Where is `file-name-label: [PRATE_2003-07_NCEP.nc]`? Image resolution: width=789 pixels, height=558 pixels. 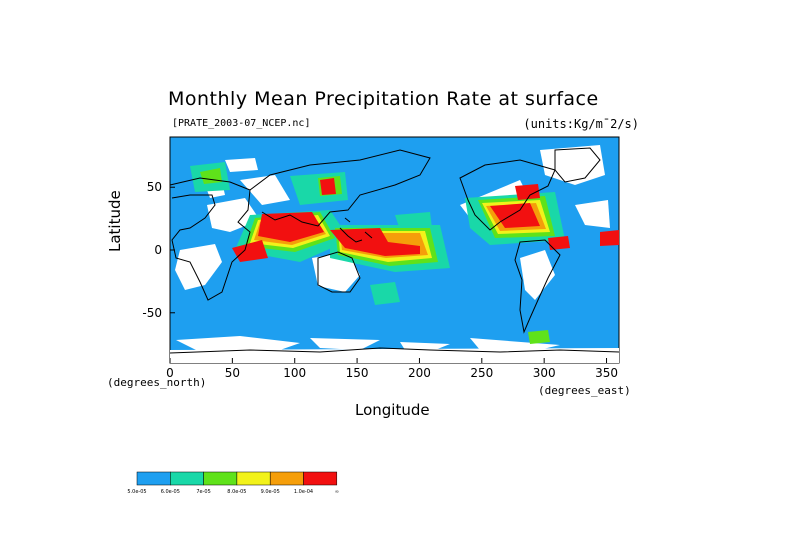
file-name-label: [PRATE_2003-07_NCEP.nc] is located at coordinates (241, 123).